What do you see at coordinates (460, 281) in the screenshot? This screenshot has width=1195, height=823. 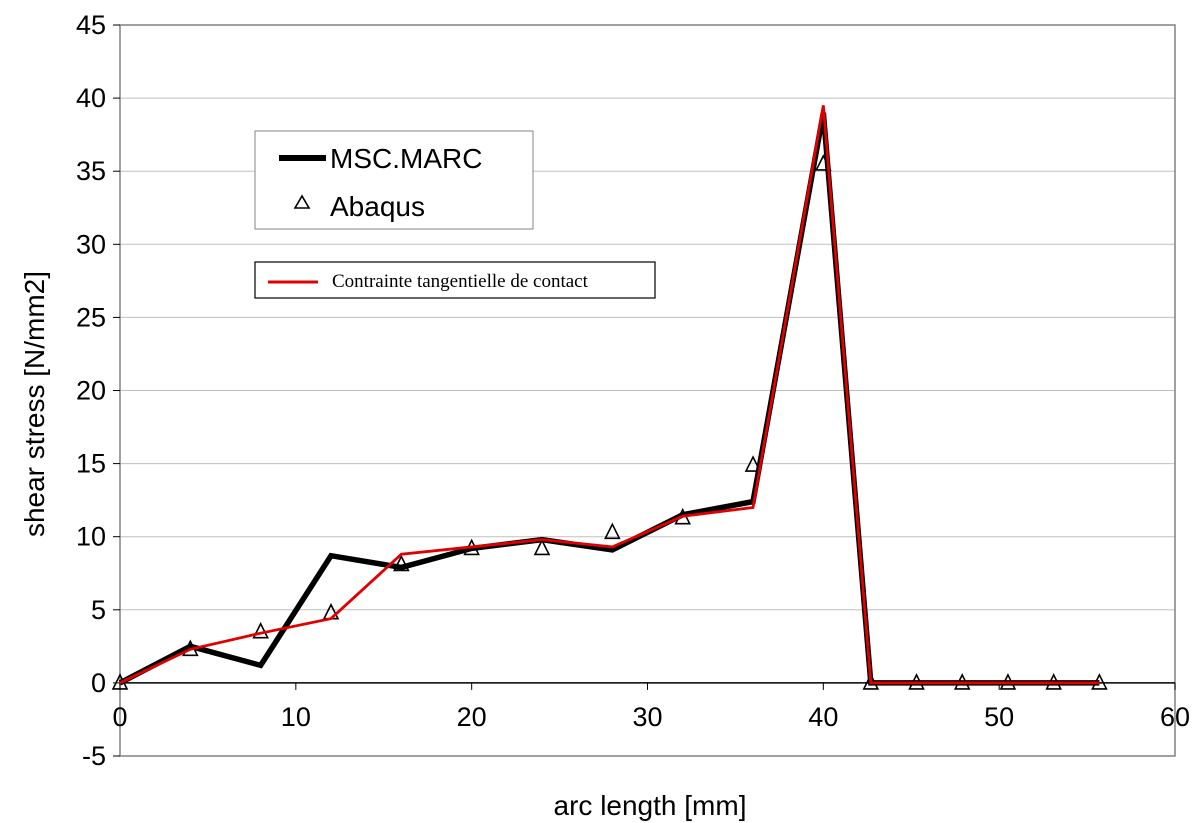 I see `legend-contact-label: Contrainte tangentielle de contact` at bounding box center [460, 281].